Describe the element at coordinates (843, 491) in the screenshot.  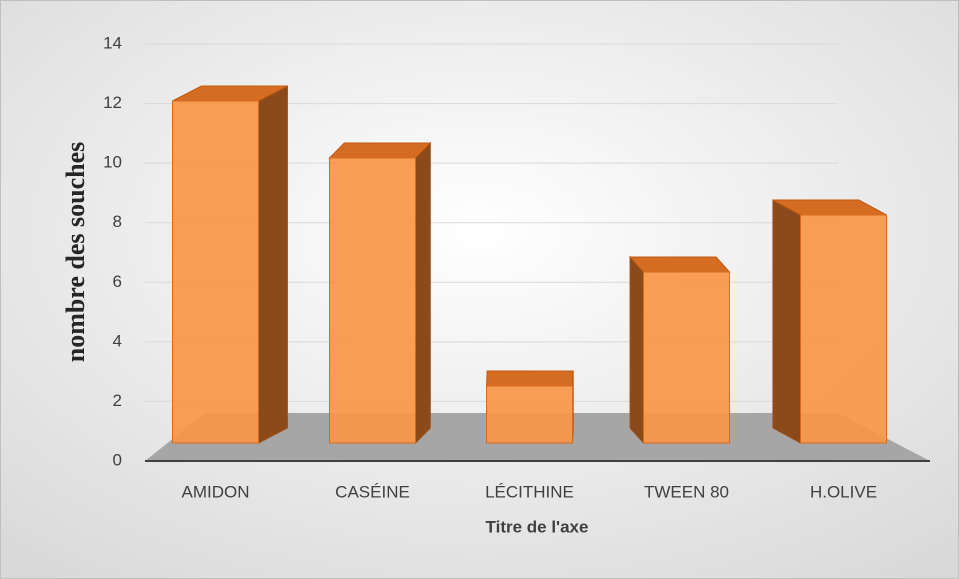
I see `x-tick-label: H.OLIVE` at that location.